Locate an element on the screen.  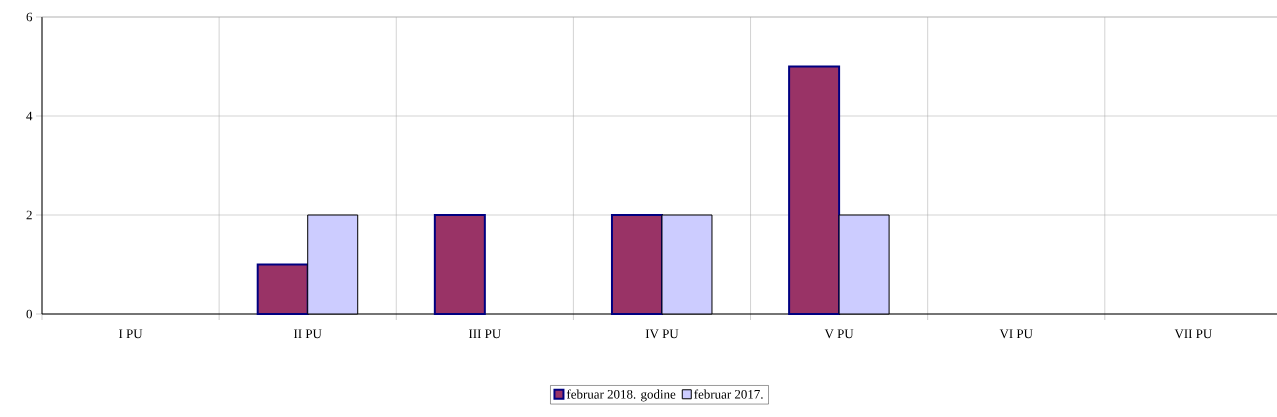
x-tick-label: II PU is located at coordinates (307, 334).